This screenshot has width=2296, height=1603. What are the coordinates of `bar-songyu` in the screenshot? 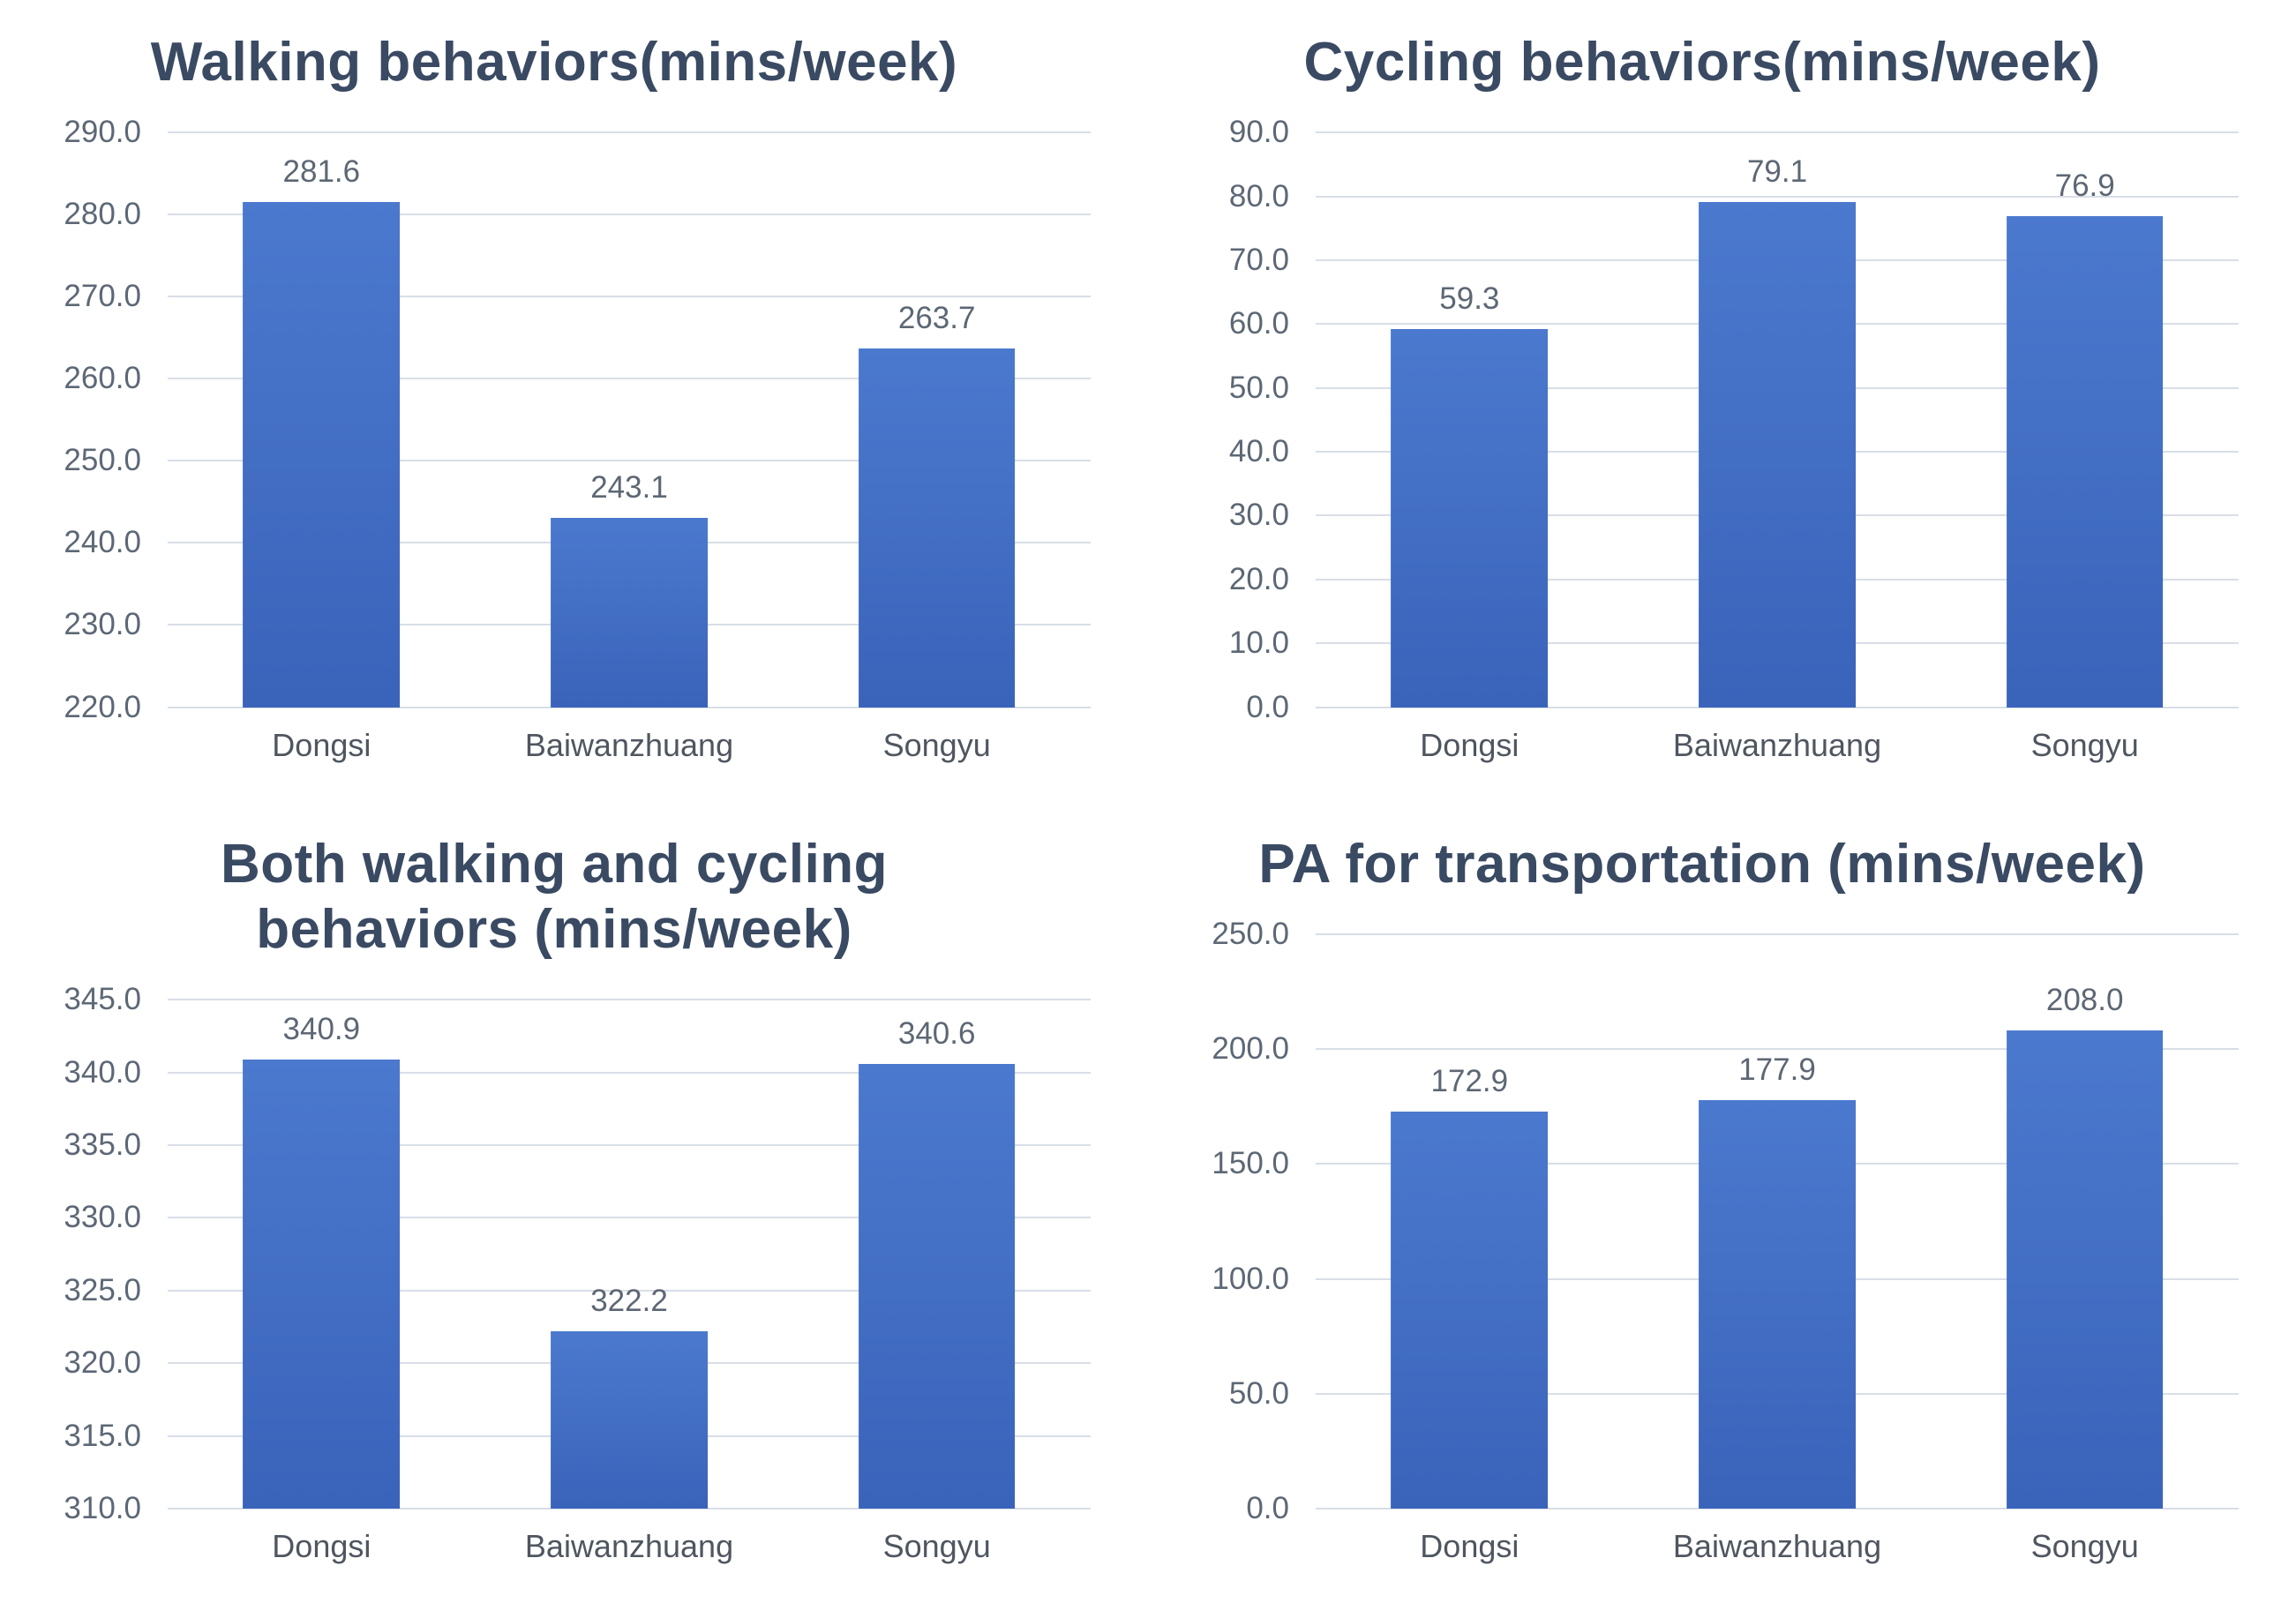 It's located at (937, 528).